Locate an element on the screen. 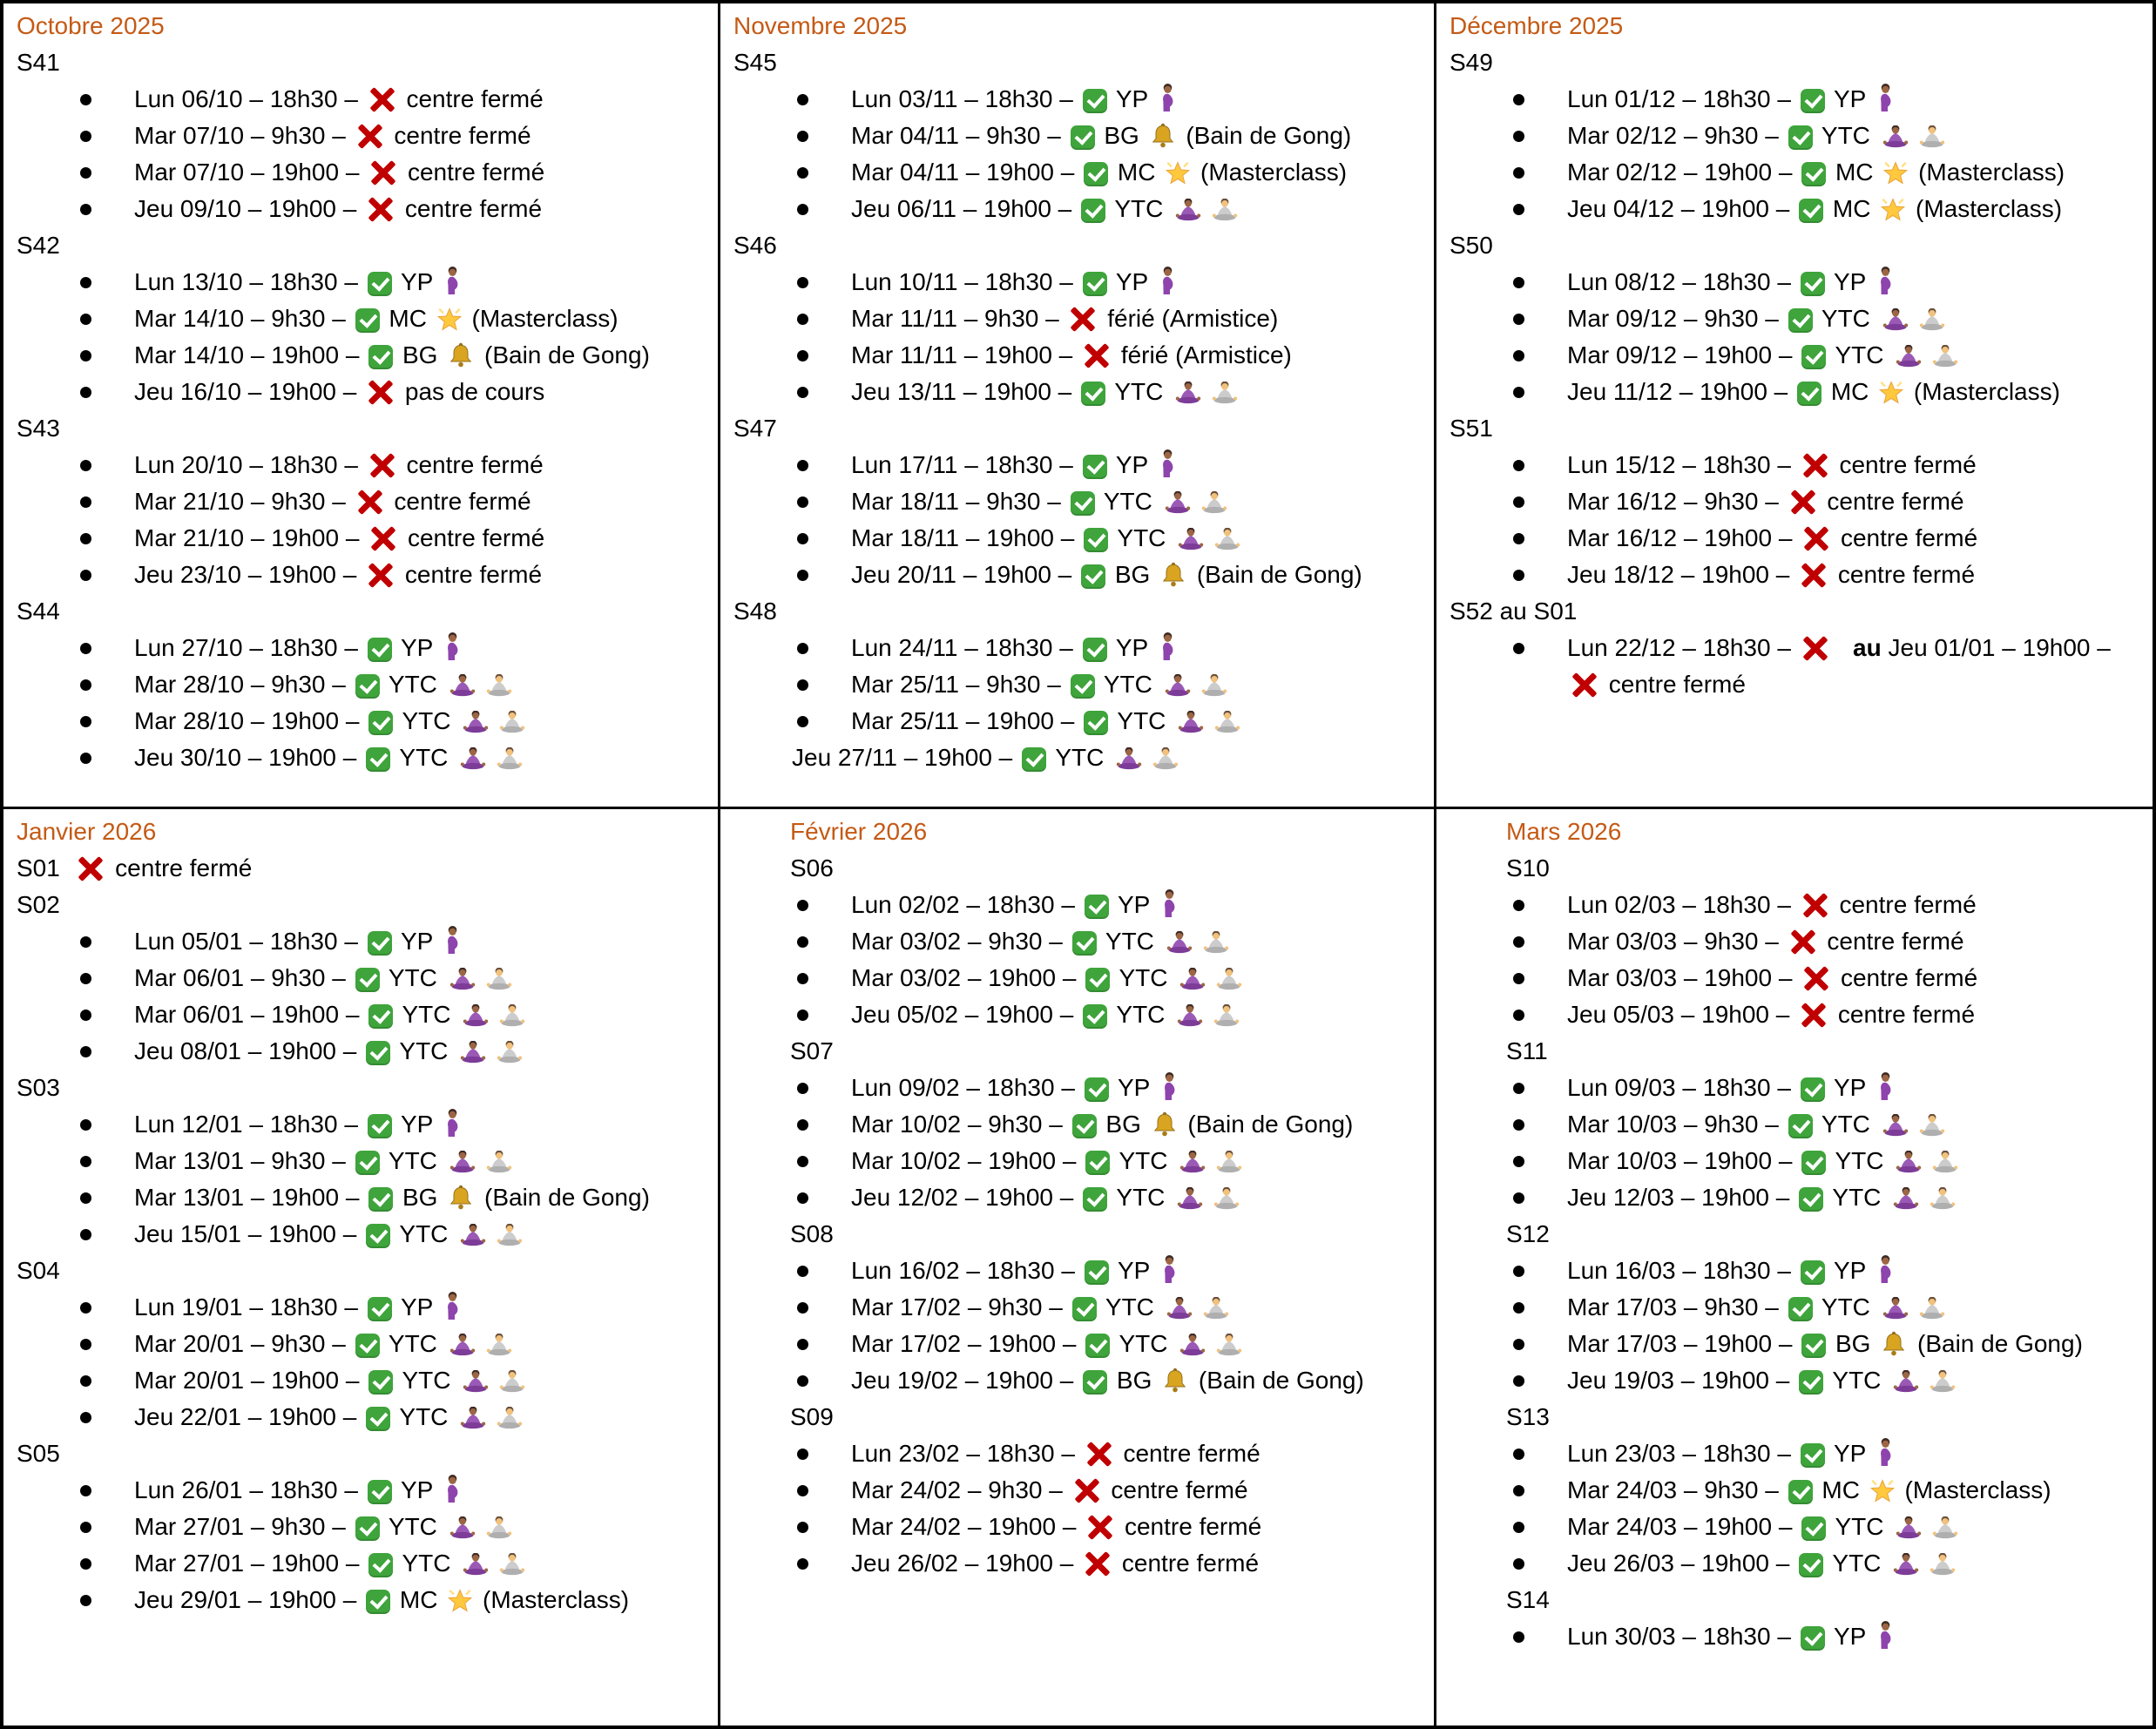 The image size is (2156, 1729). schedule-item: Mar 24/02 – 19h00 – centre fermé is located at coordinates (1077, 1527).